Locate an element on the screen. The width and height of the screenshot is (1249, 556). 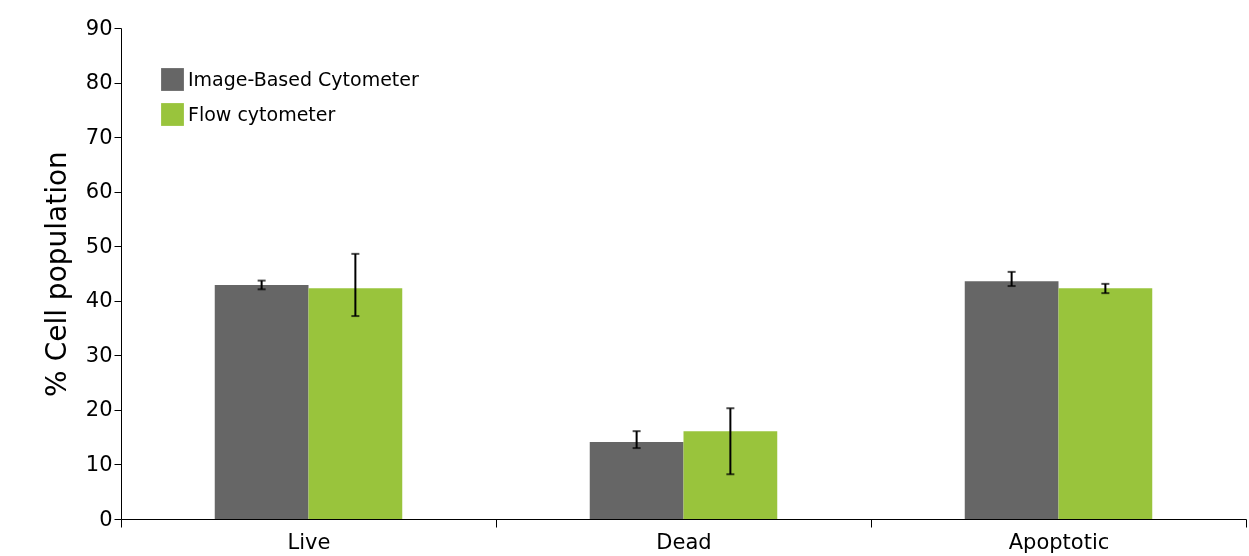
y-tick-label: 30 is located at coordinates (99, 354).